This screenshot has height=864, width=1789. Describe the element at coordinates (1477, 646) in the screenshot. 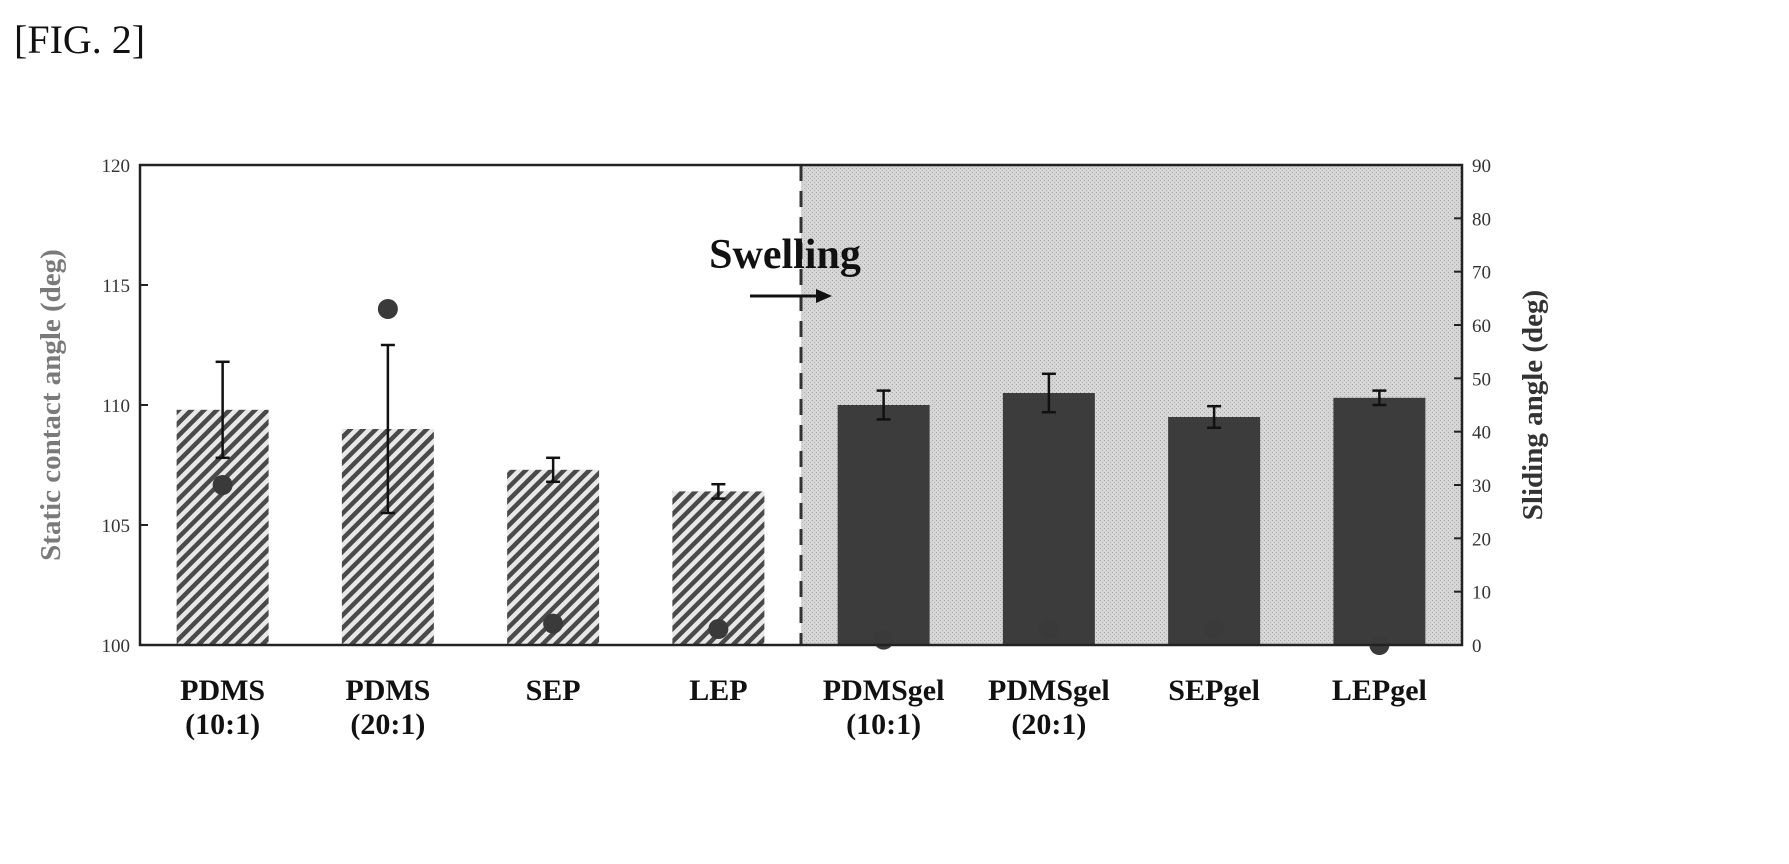

I see `right-tick-label: 0` at that location.